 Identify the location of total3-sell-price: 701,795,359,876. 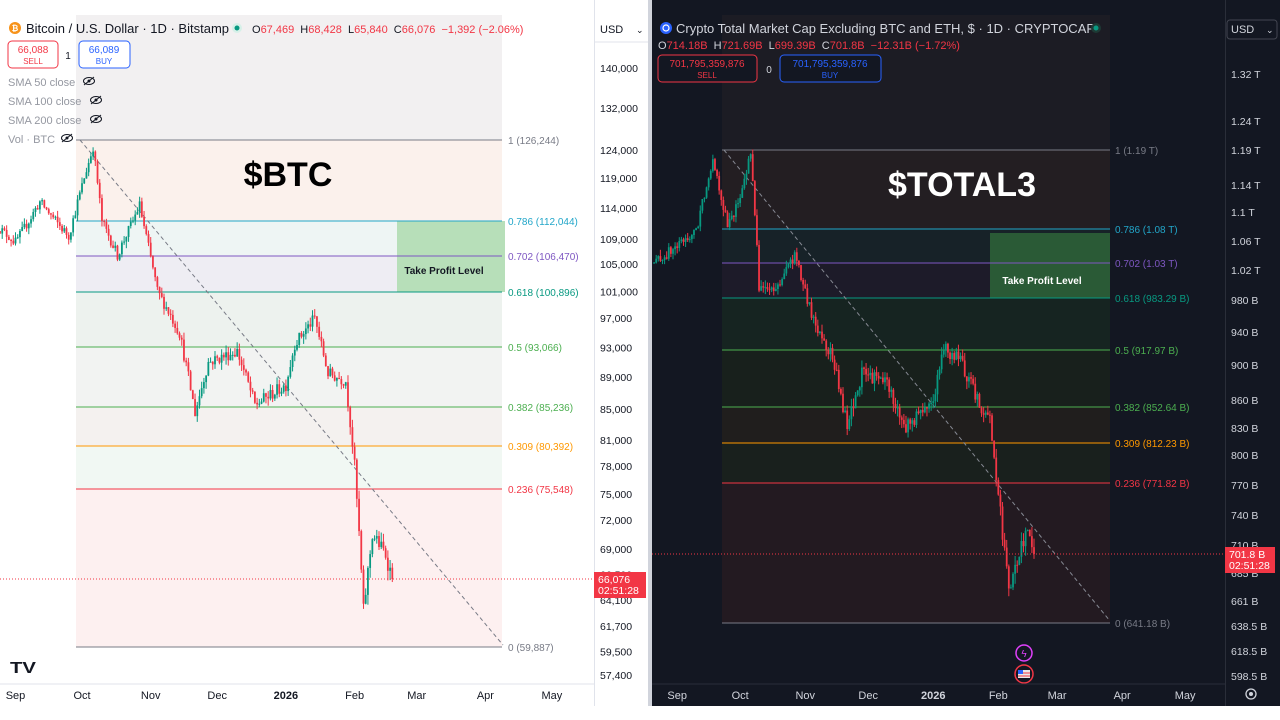
(707, 64).